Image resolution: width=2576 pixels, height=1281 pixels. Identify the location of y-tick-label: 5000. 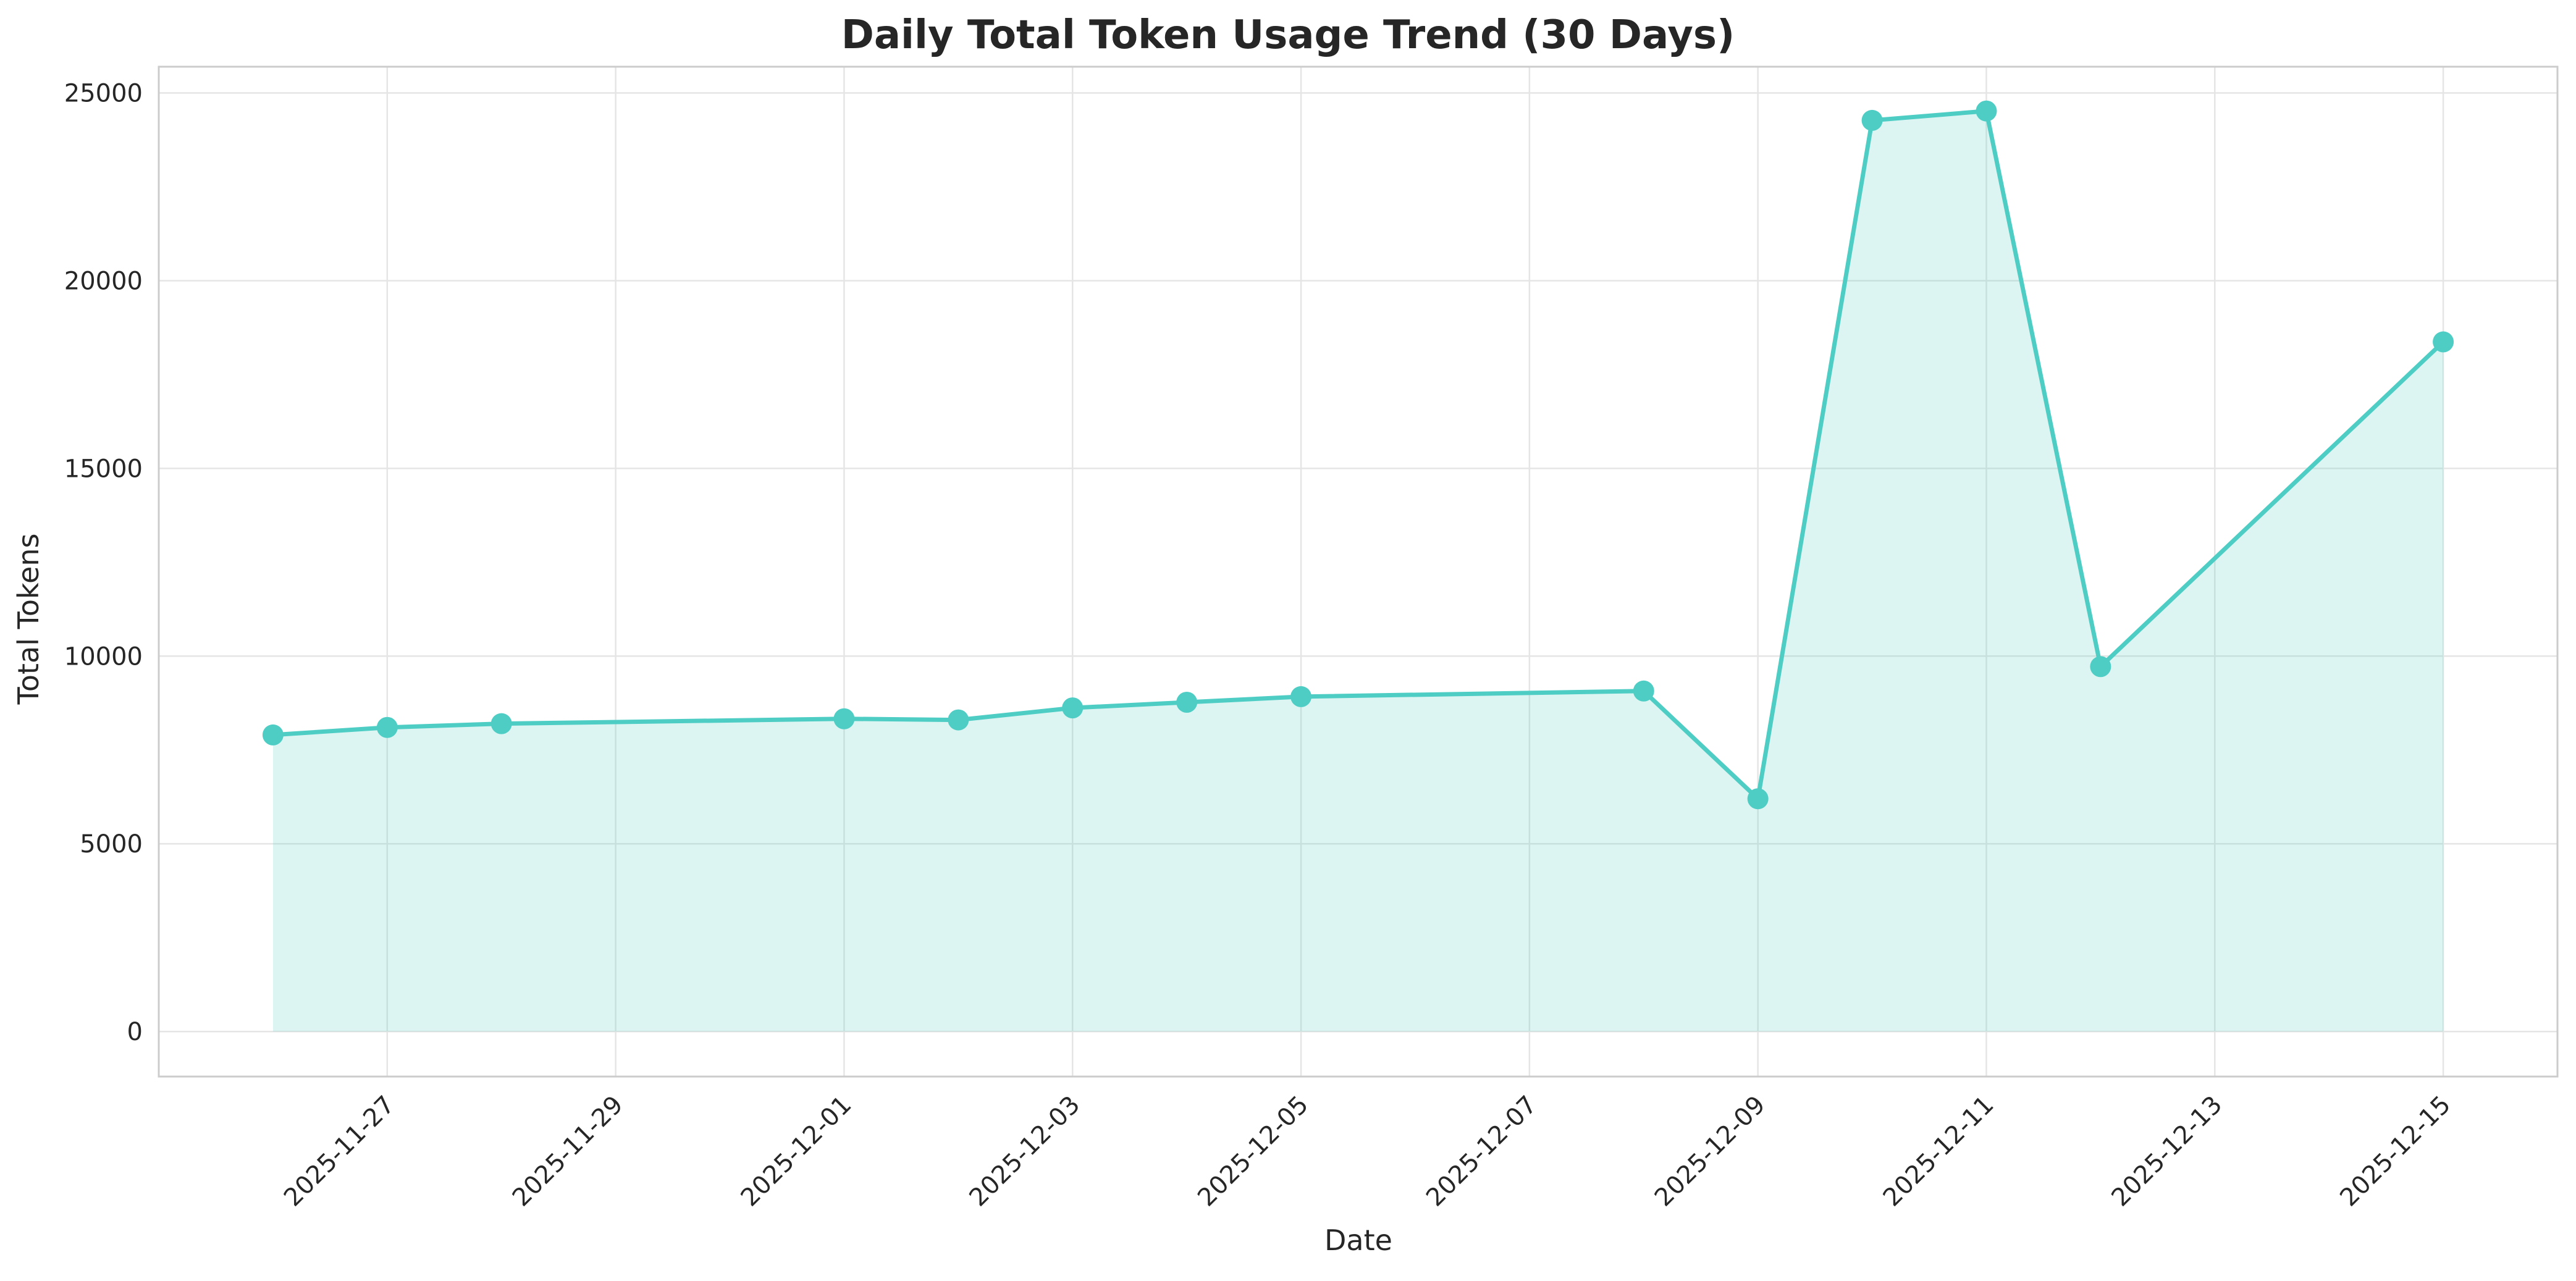
(111, 844).